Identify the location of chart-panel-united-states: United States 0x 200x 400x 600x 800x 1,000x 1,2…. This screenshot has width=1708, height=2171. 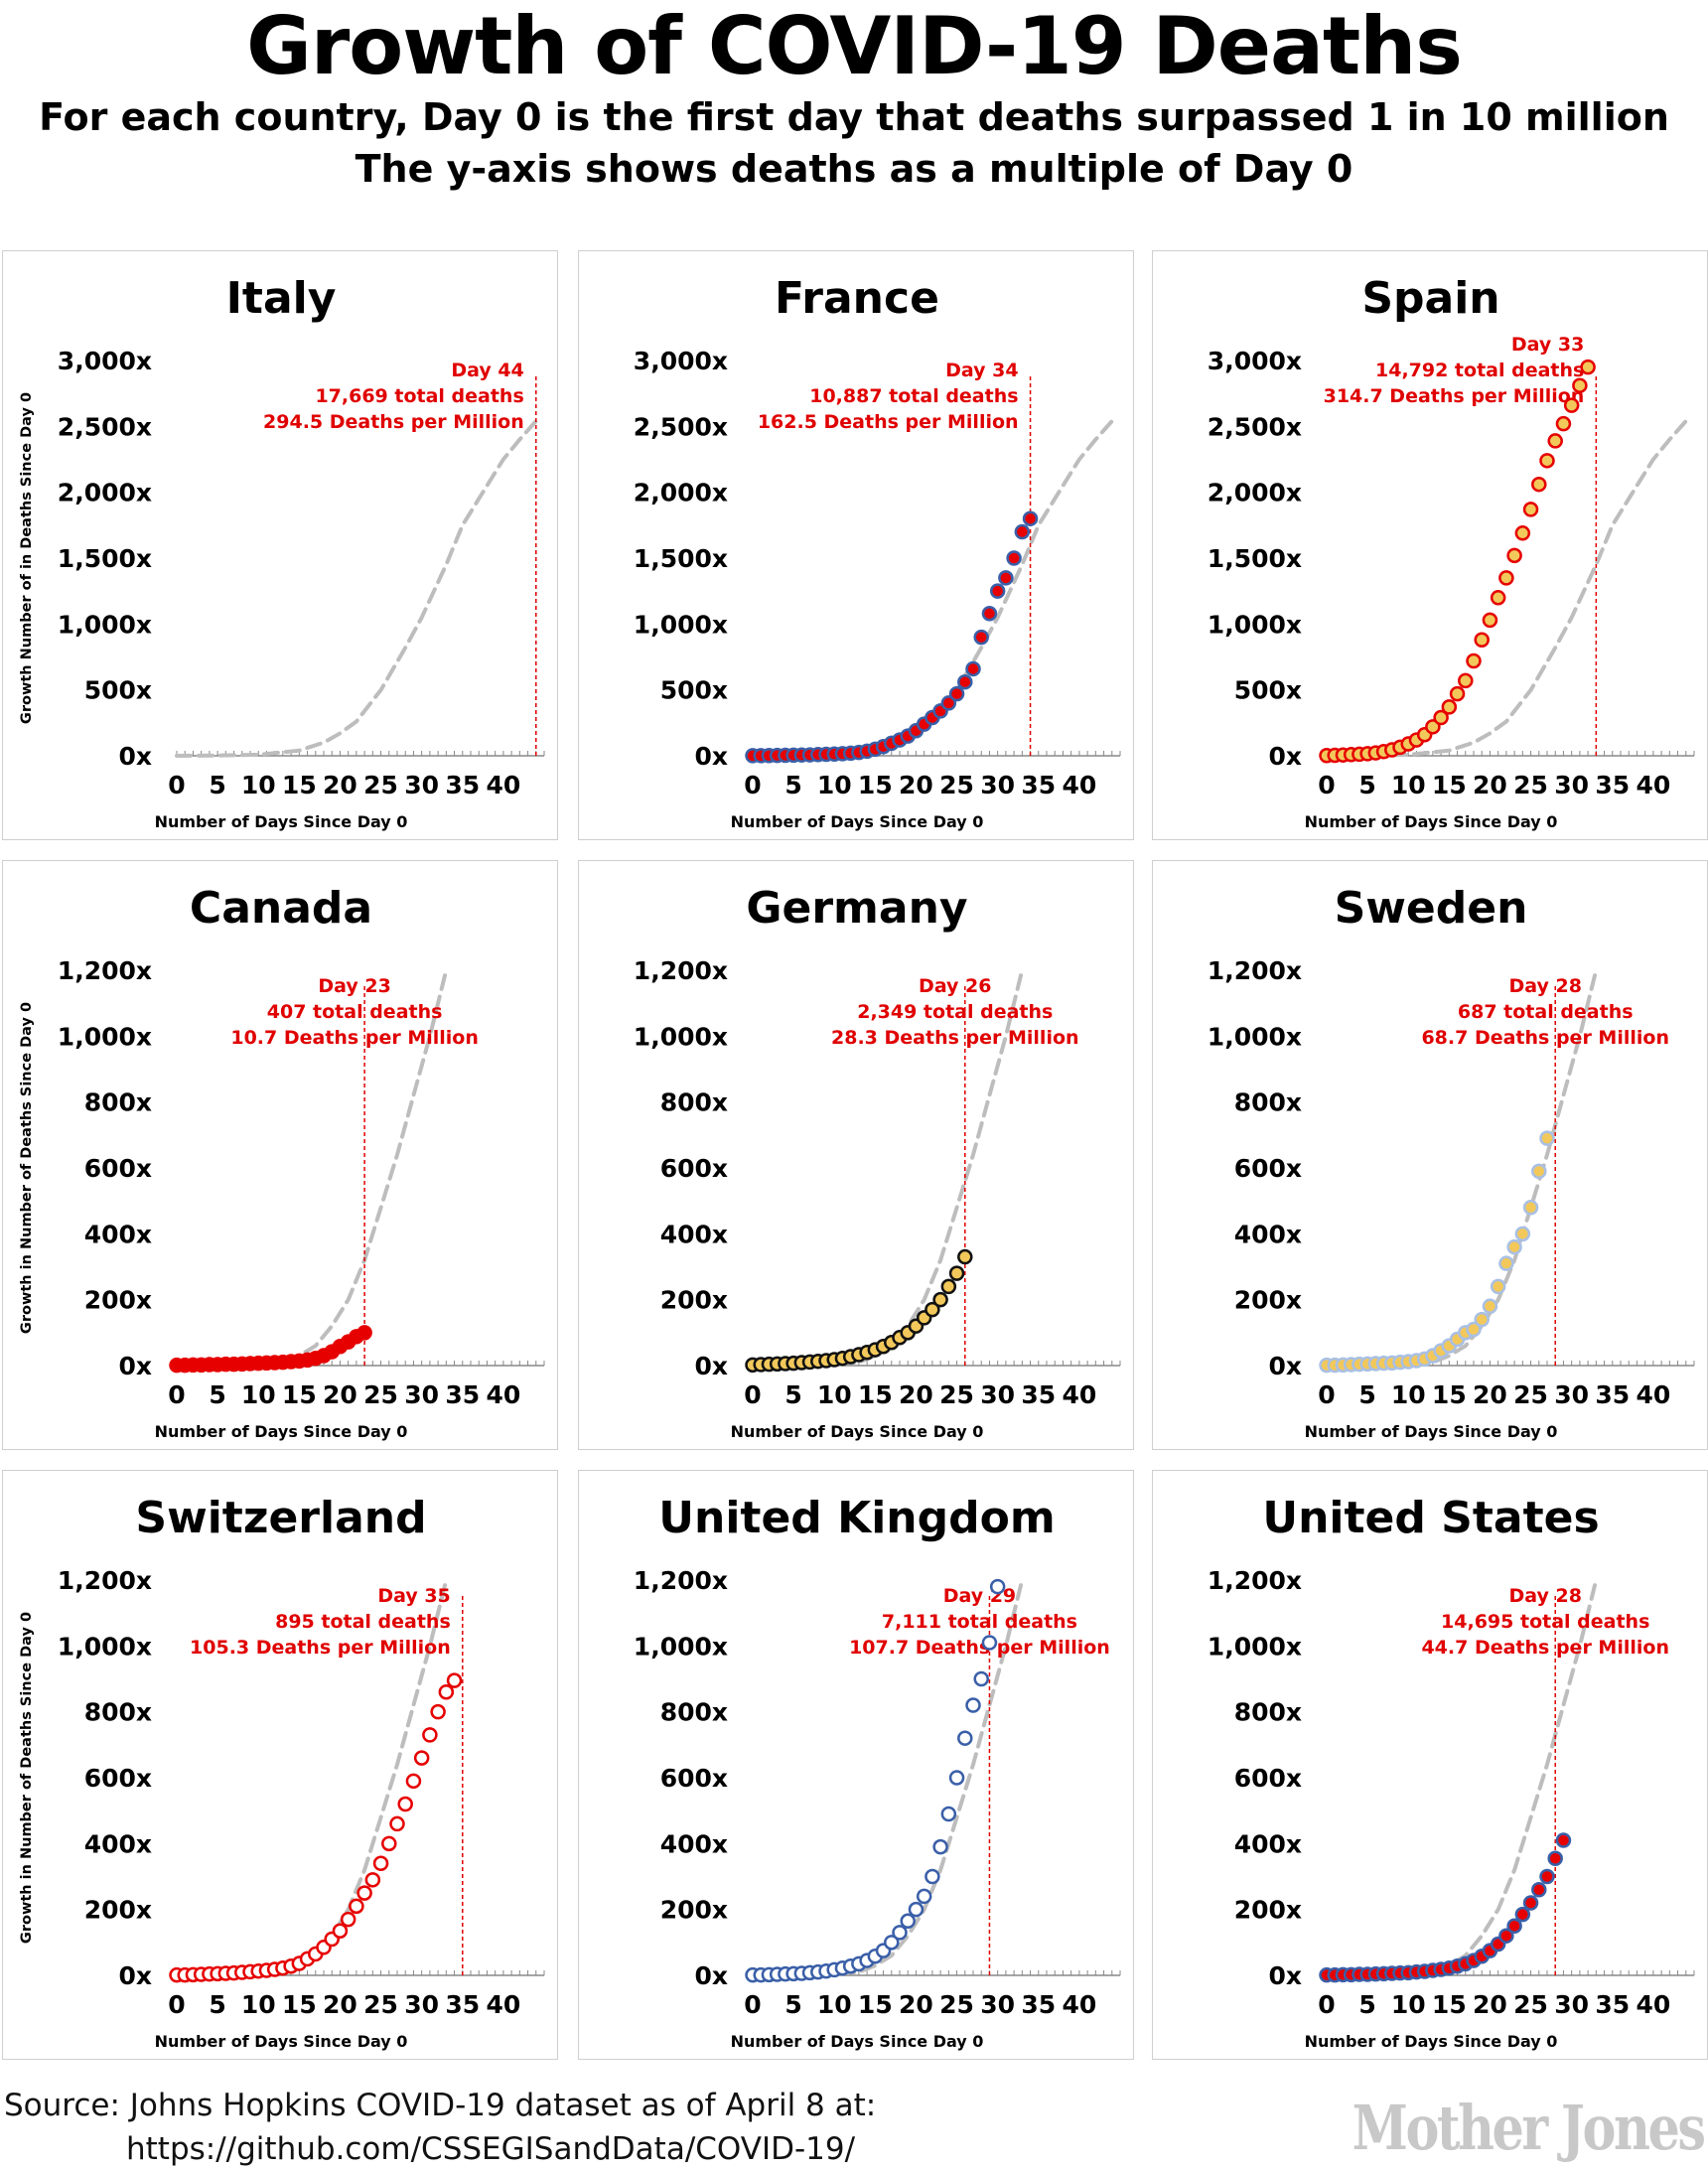
(1430, 1765).